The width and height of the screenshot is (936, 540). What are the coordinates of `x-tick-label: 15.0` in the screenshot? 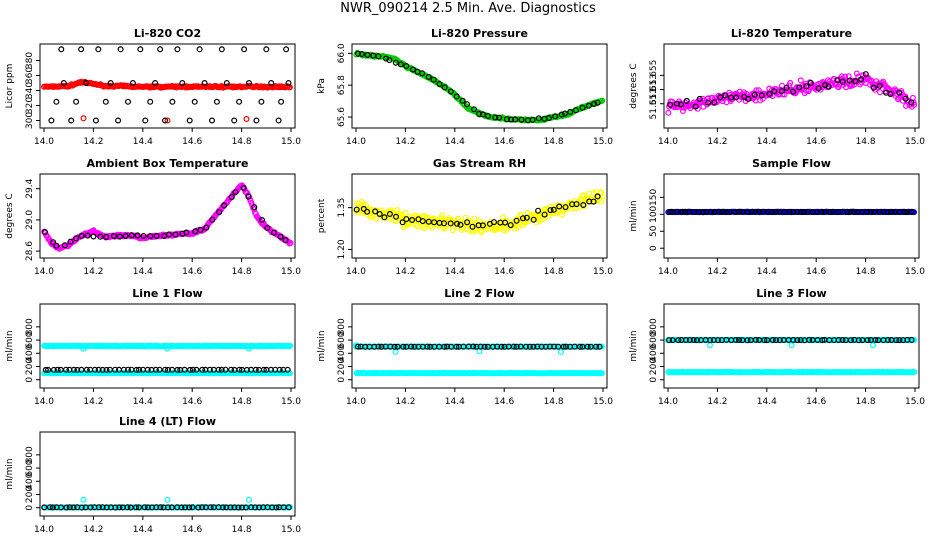 It's located at (291, 142).